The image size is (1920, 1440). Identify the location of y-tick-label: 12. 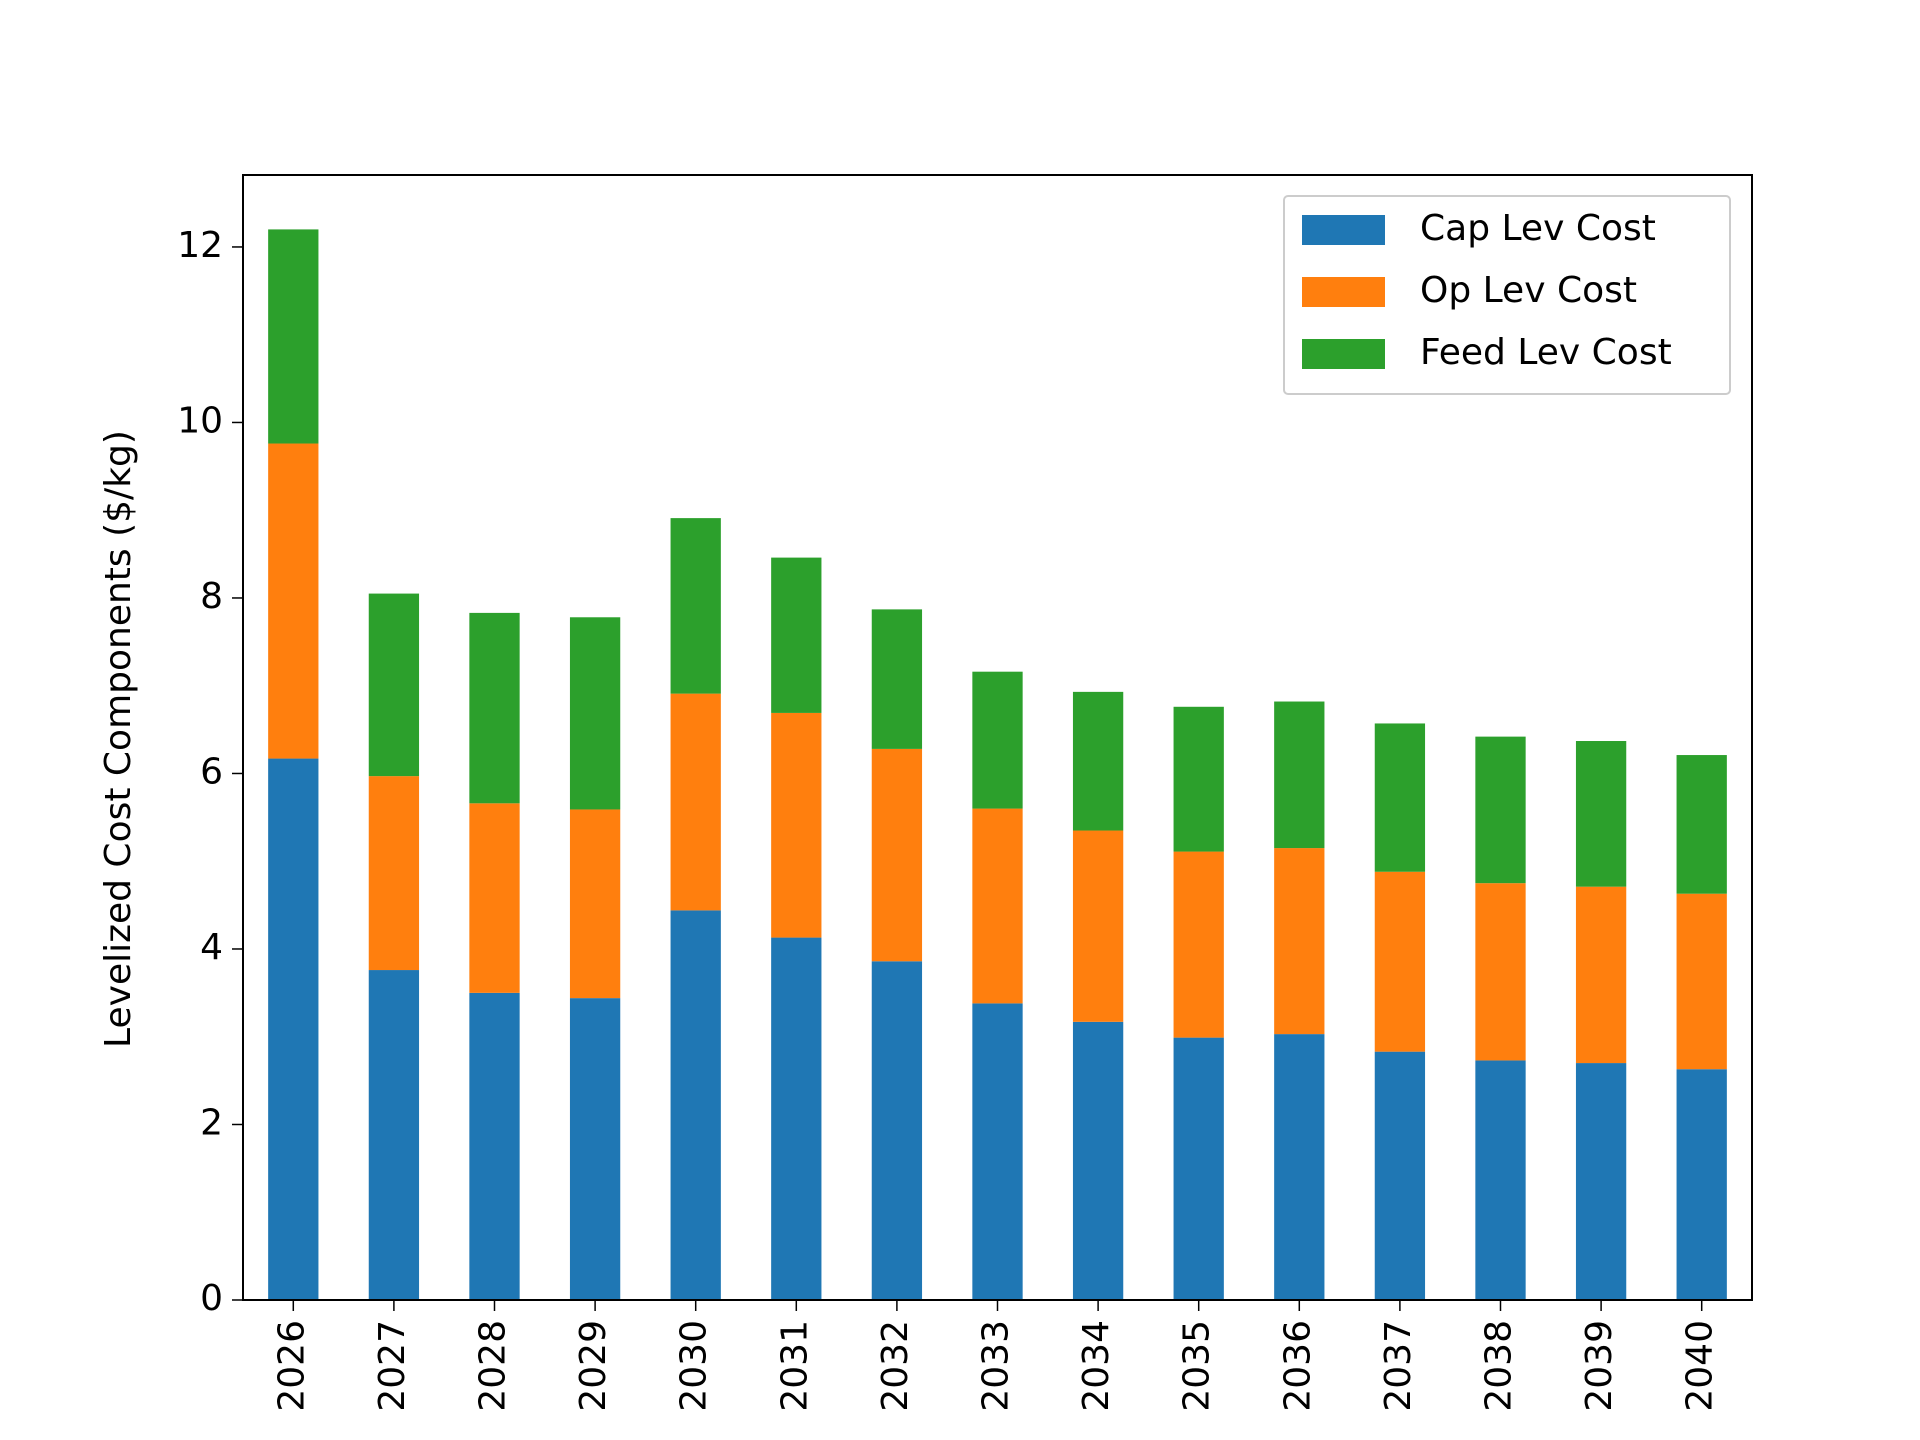
(200, 245).